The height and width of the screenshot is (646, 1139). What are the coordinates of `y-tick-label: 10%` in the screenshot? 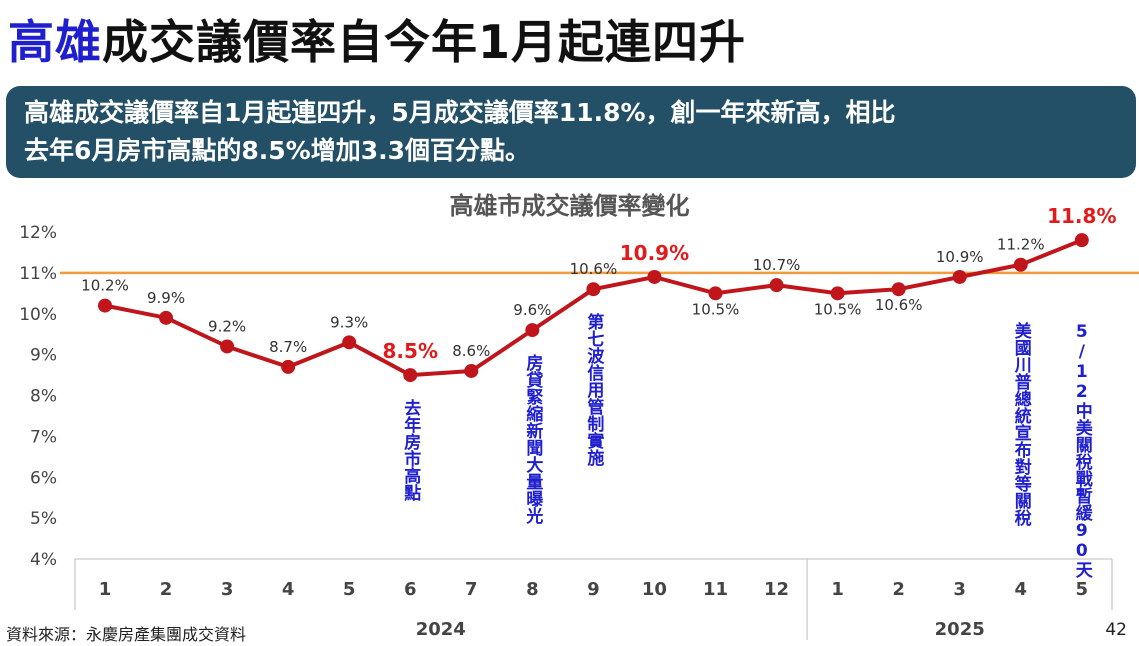 It's located at (38, 315).